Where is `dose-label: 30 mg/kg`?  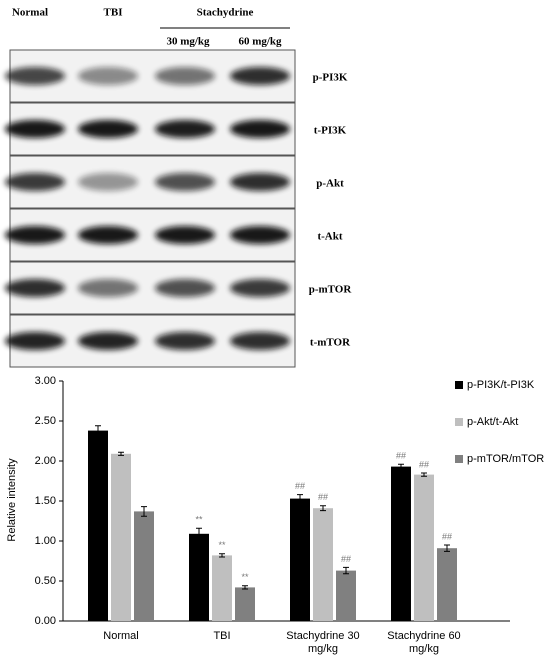 dose-label: 30 mg/kg is located at coordinates (188, 42).